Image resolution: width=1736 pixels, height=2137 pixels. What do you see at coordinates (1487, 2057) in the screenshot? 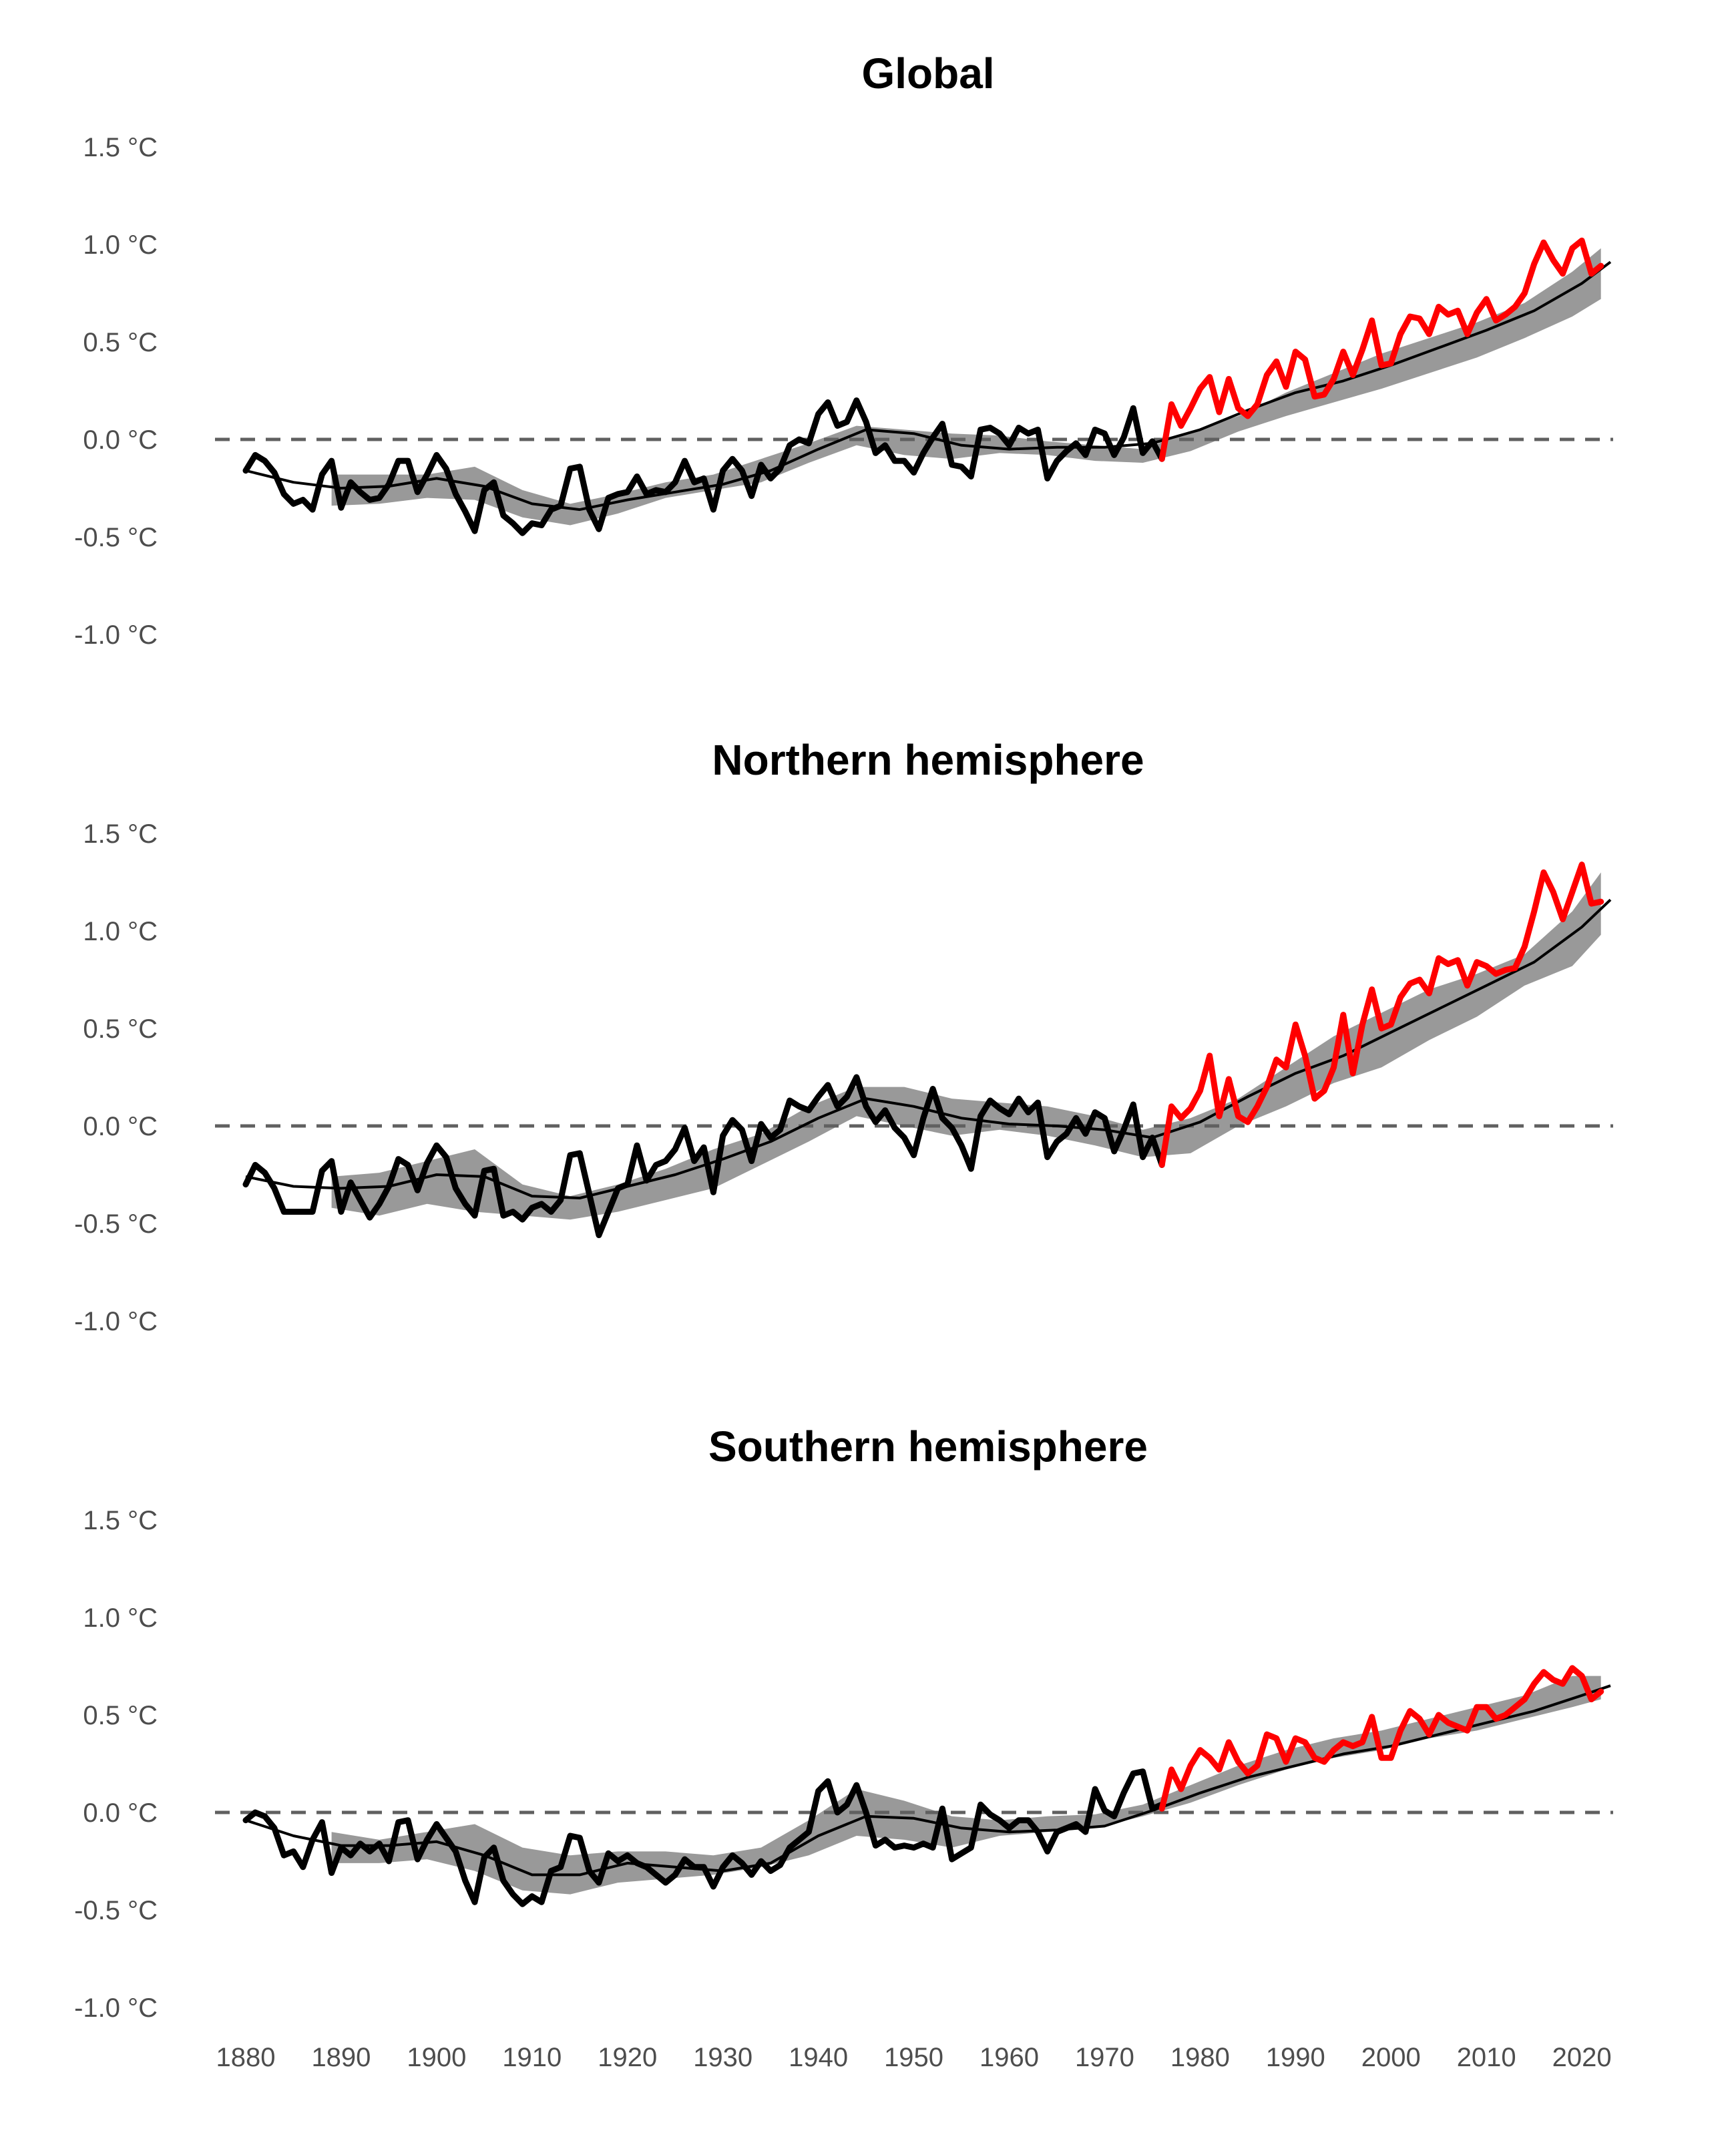
I see `x-tick-label: 2010` at bounding box center [1487, 2057].